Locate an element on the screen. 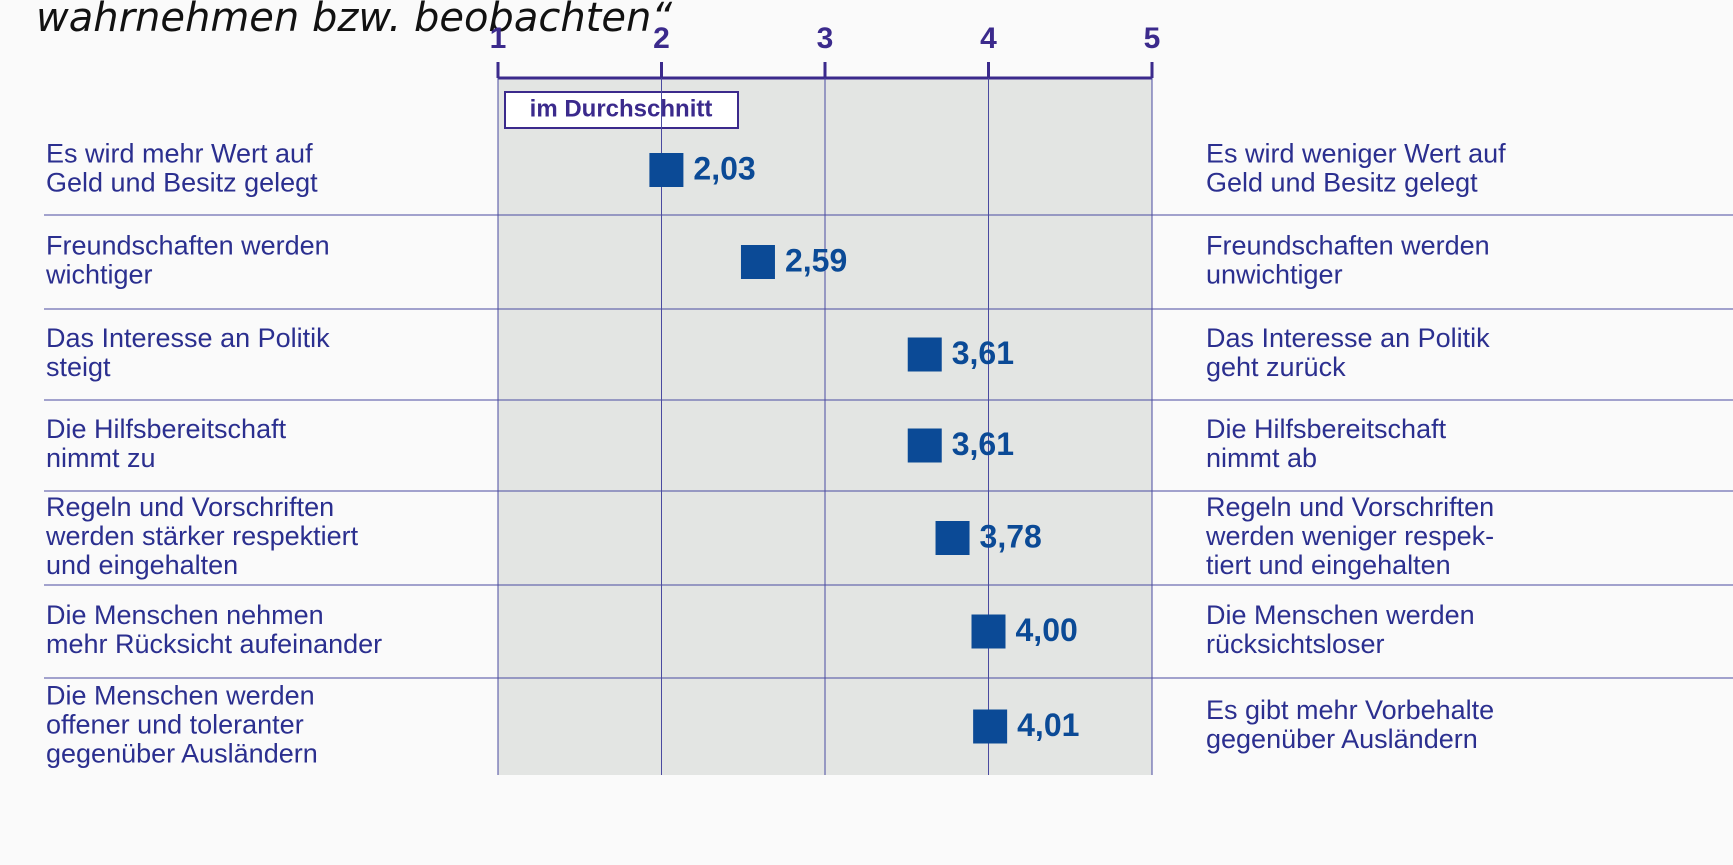 This screenshot has height=865, width=1733. value-label: 2,03 is located at coordinates (724, 168).